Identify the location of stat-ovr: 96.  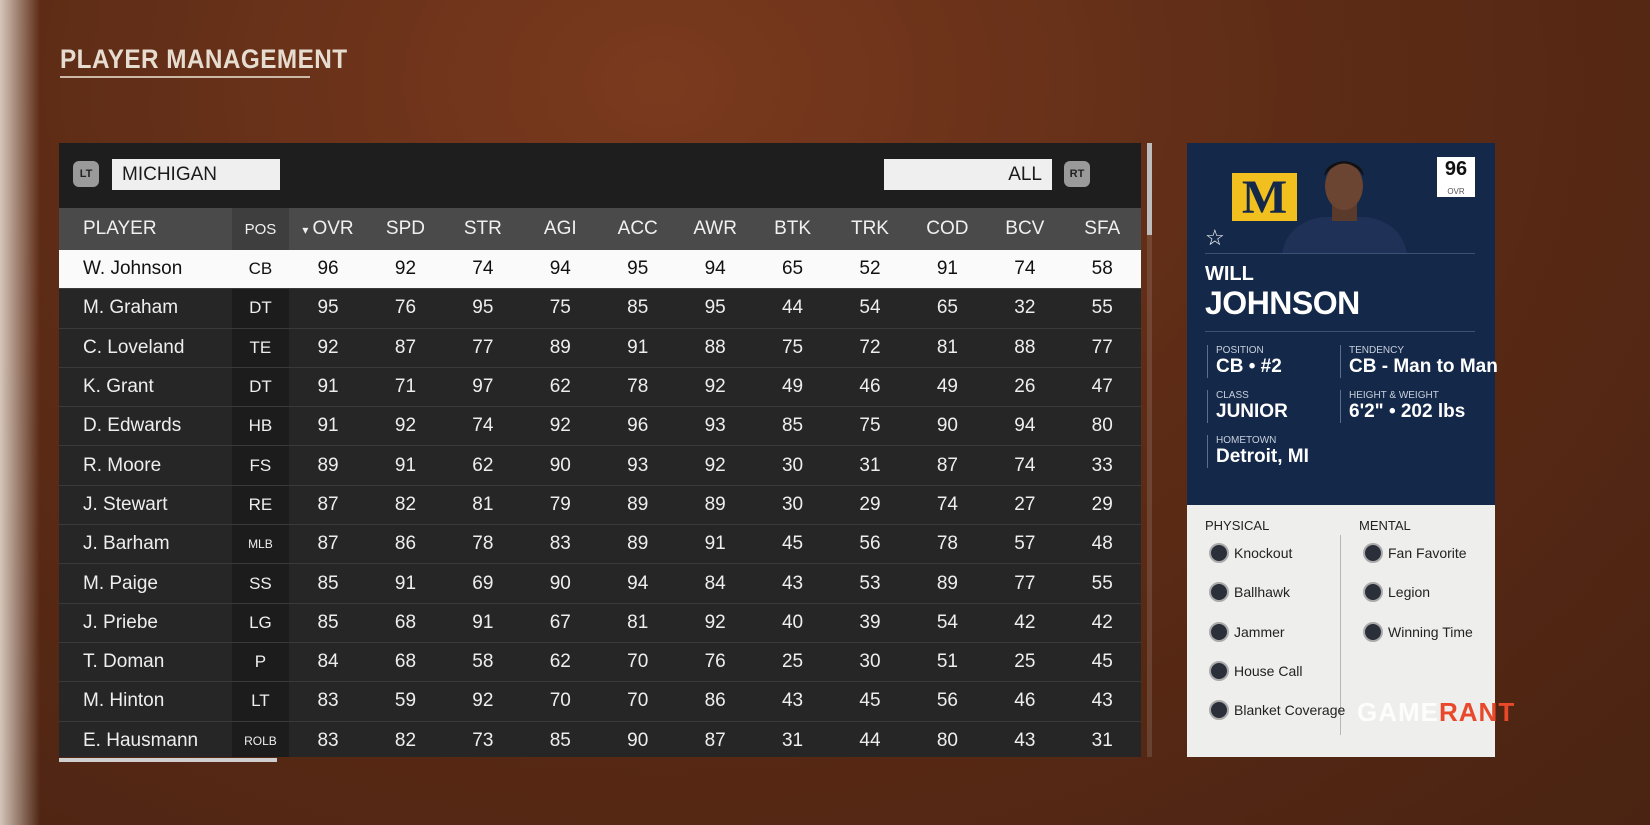
(328, 269).